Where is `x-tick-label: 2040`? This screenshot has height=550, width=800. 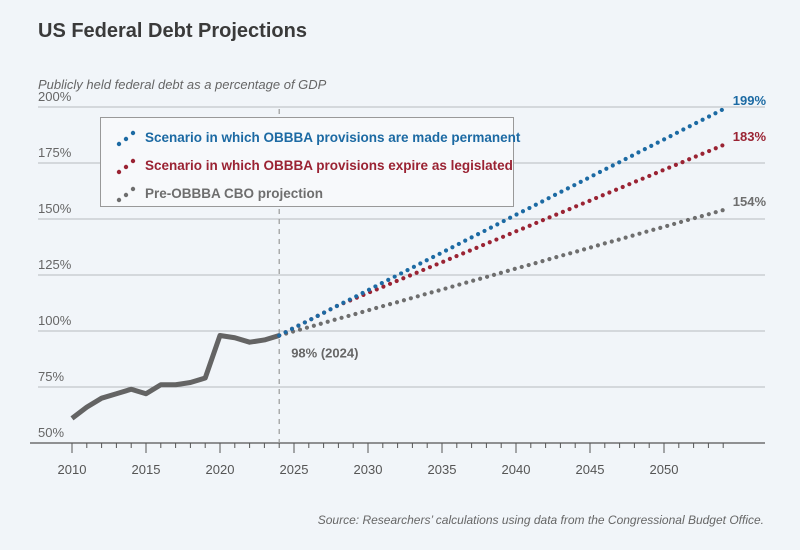 x-tick-label: 2040 is located at coordinates (516, 469).